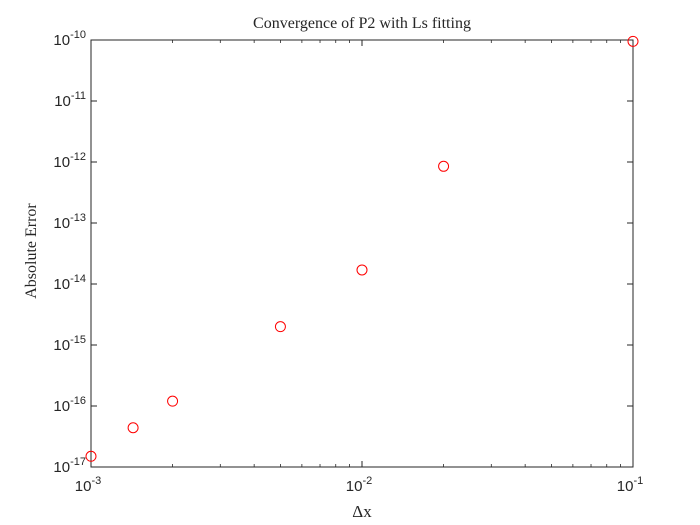 The width and height of the screenshot is (700, 525). What do you see at coordinates (362, 511) in the screenshot?
I see `x-axis-label: Δx` at bounding box center [362, 511].